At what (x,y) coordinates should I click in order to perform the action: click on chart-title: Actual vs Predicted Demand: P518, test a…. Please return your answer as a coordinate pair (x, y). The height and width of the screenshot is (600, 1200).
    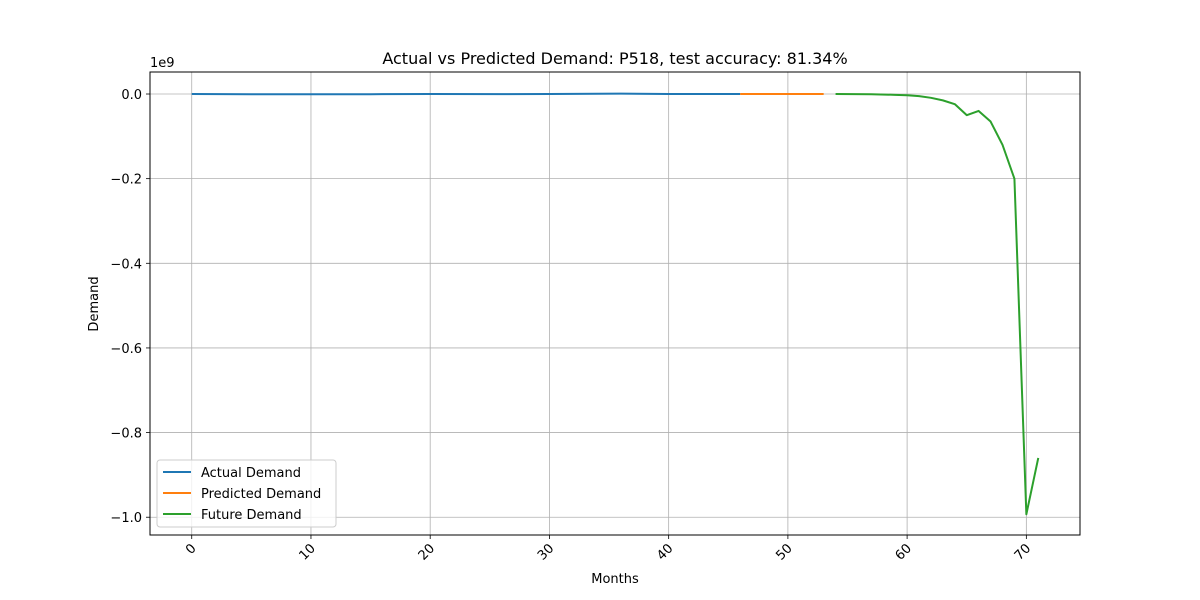
    Looking at the image, I should click on (614, 58).